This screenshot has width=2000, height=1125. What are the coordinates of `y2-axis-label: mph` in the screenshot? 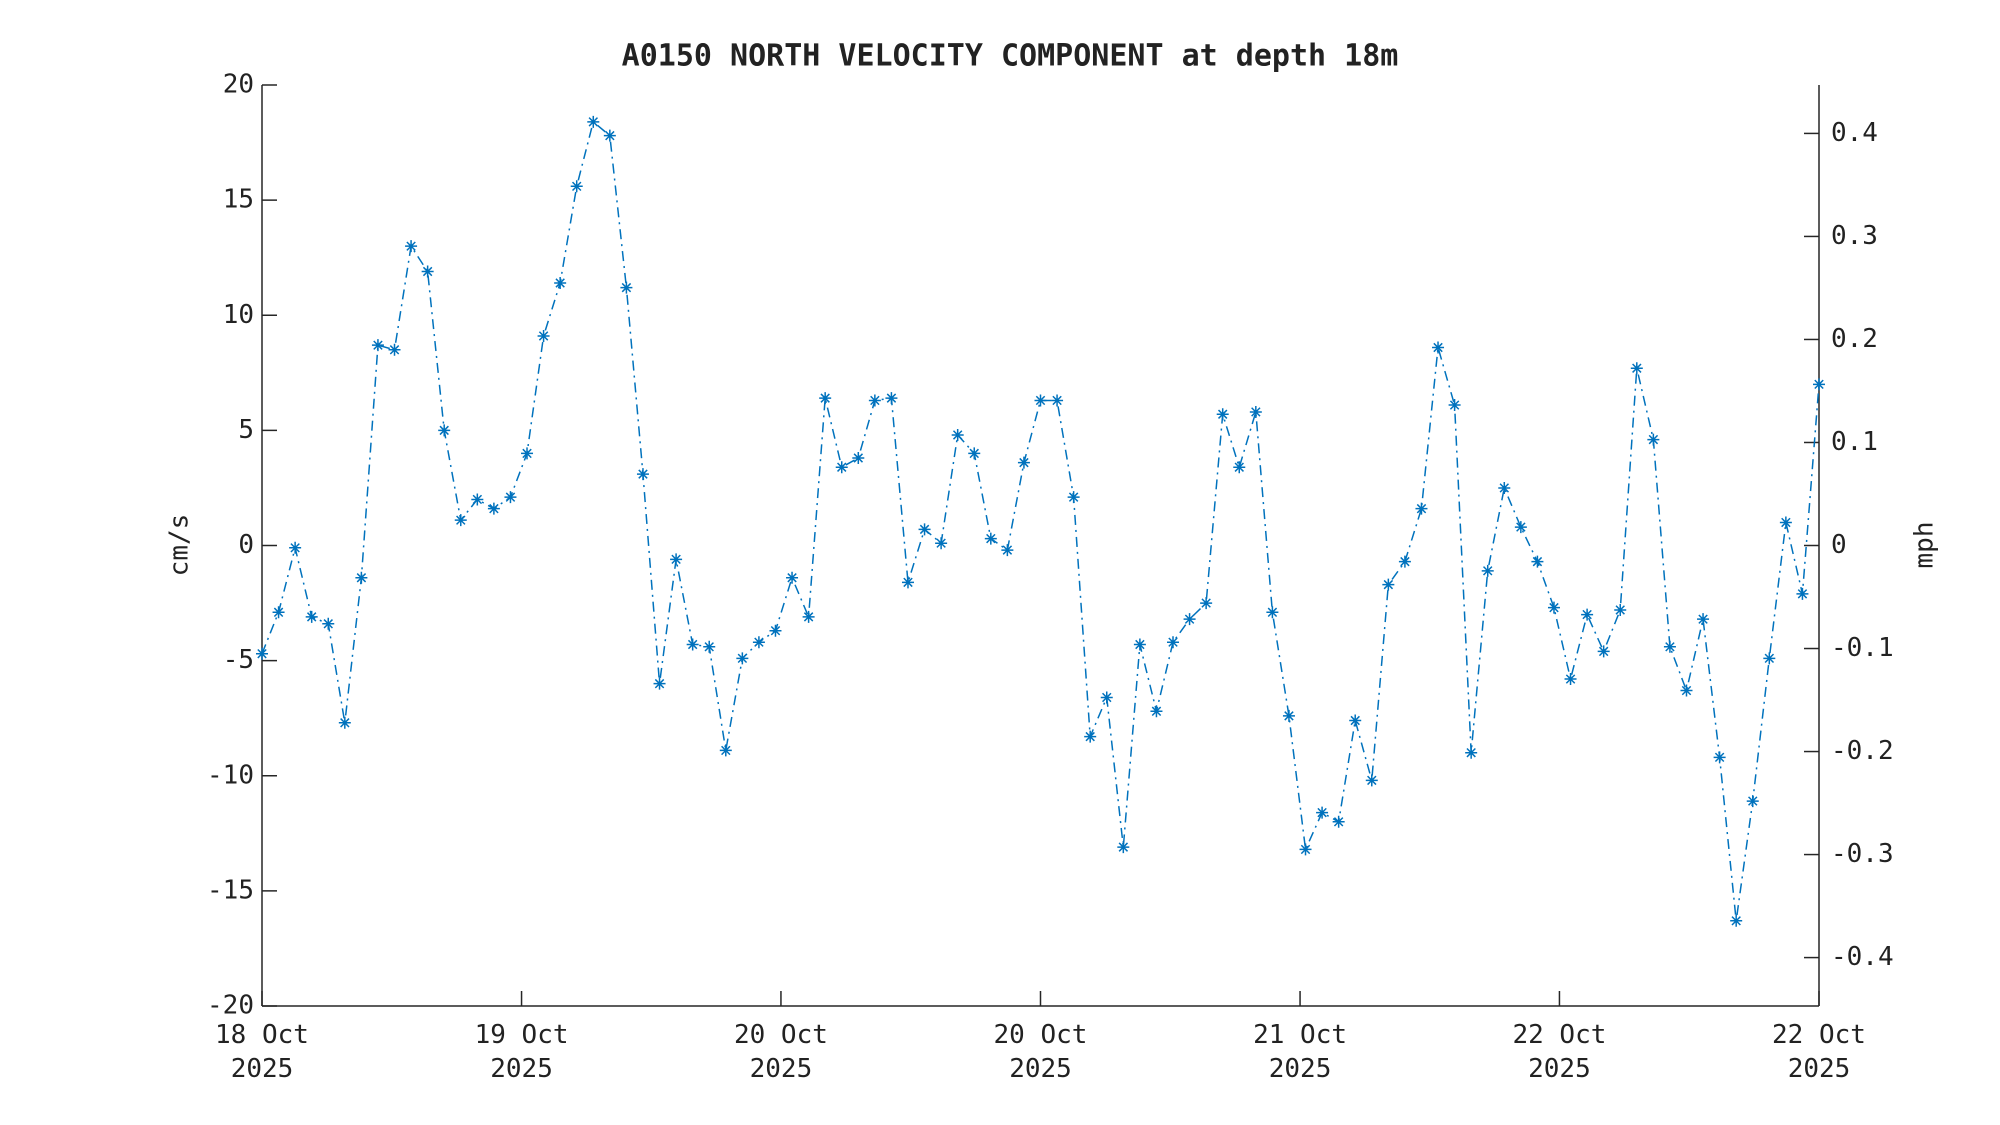 It's located at (1925, 545).